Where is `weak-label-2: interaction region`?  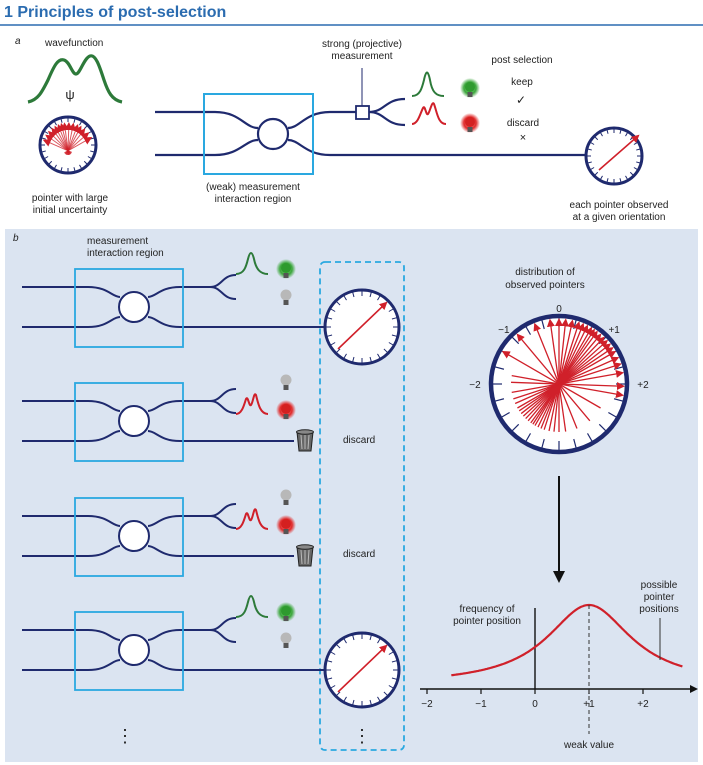 weak-label-2: interaction region is located at coordinates (253, 199).